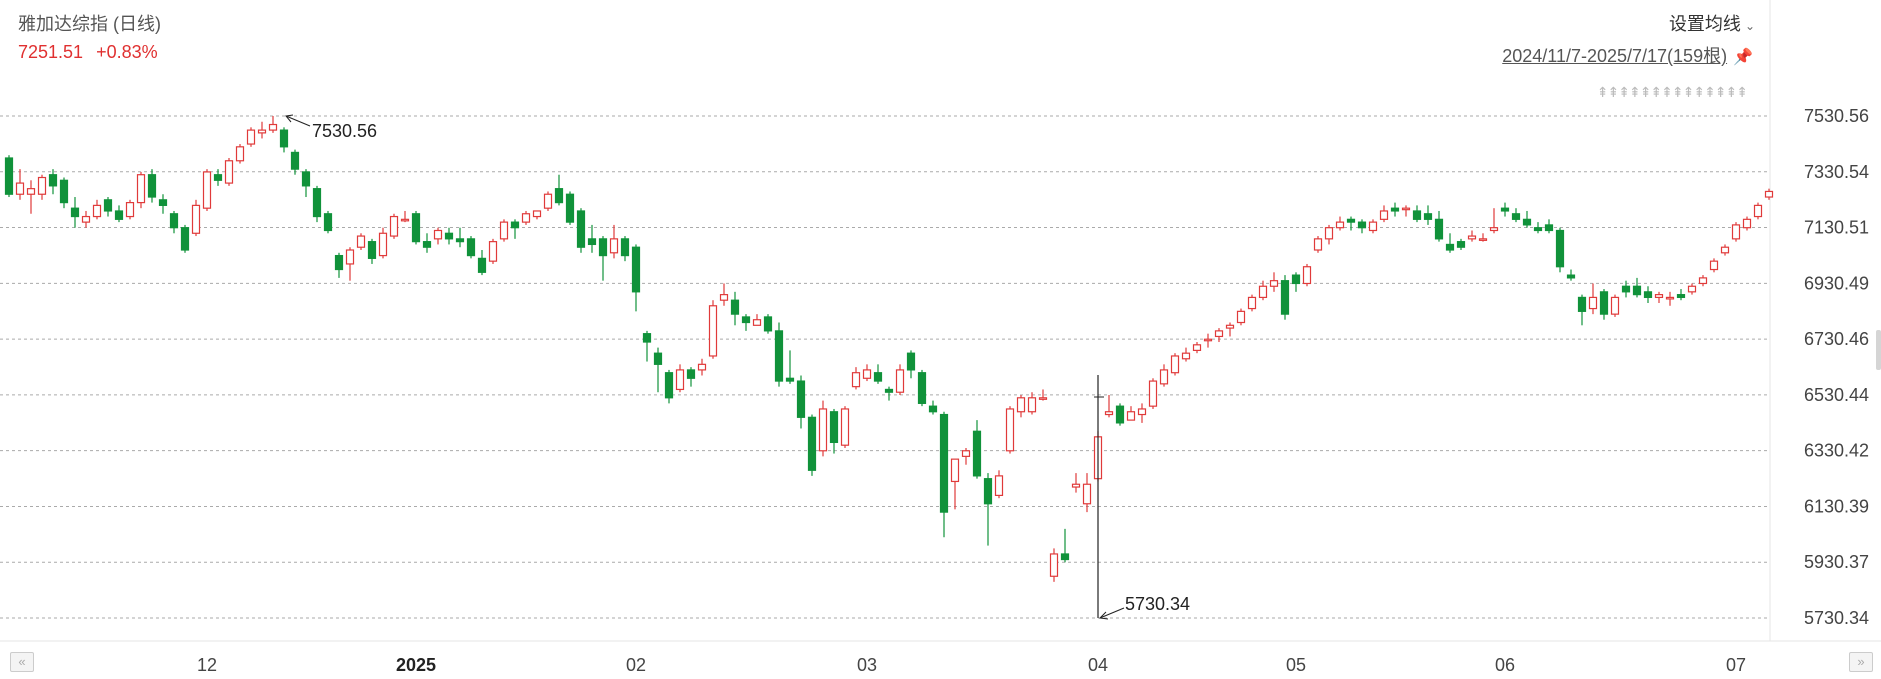 The image size is (1881, 679). Describe the element at coordinates (416, 665) in the screenshot. I see `x-tick-label: 2025` at that location.